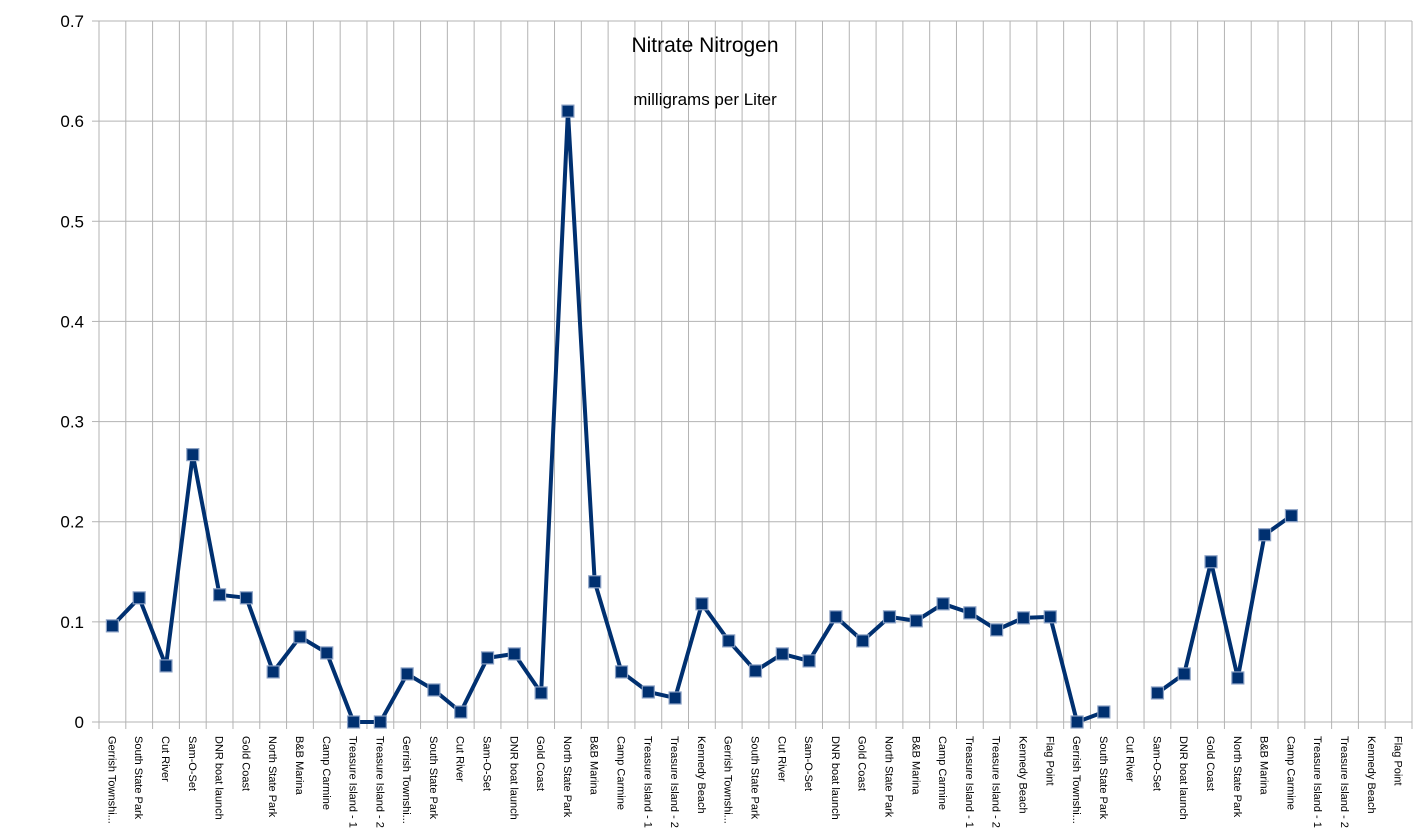  Describe the element at coordinates (72, 372) in the screenshot. I see `y-tick-labels: 0 0.1 0.2 0.3 0.4 0.5 0.6 0.7` at that location.